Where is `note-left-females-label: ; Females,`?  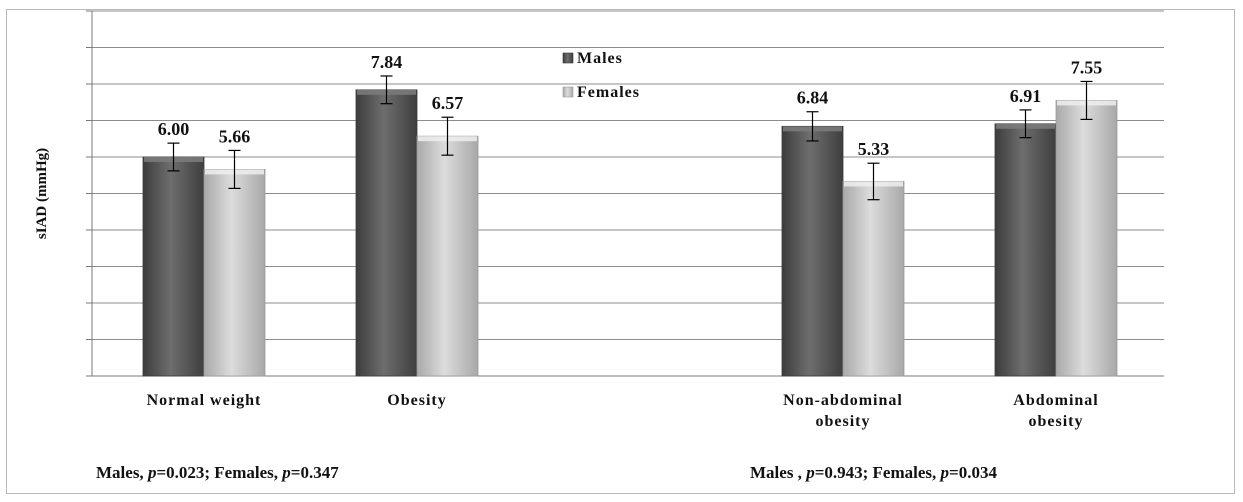 note-left-females-label: ; Females, is located at coordinates (243, 472).